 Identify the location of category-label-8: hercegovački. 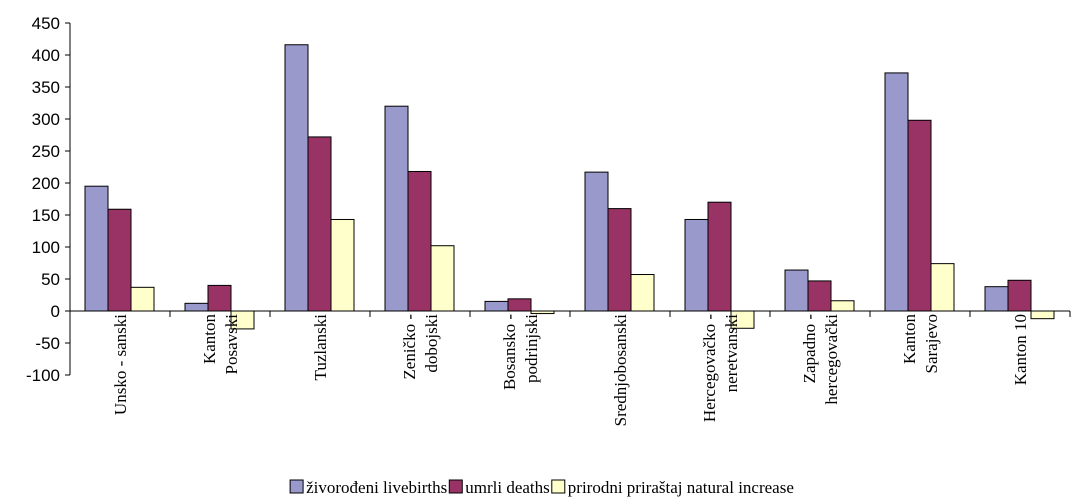
(831, 359).